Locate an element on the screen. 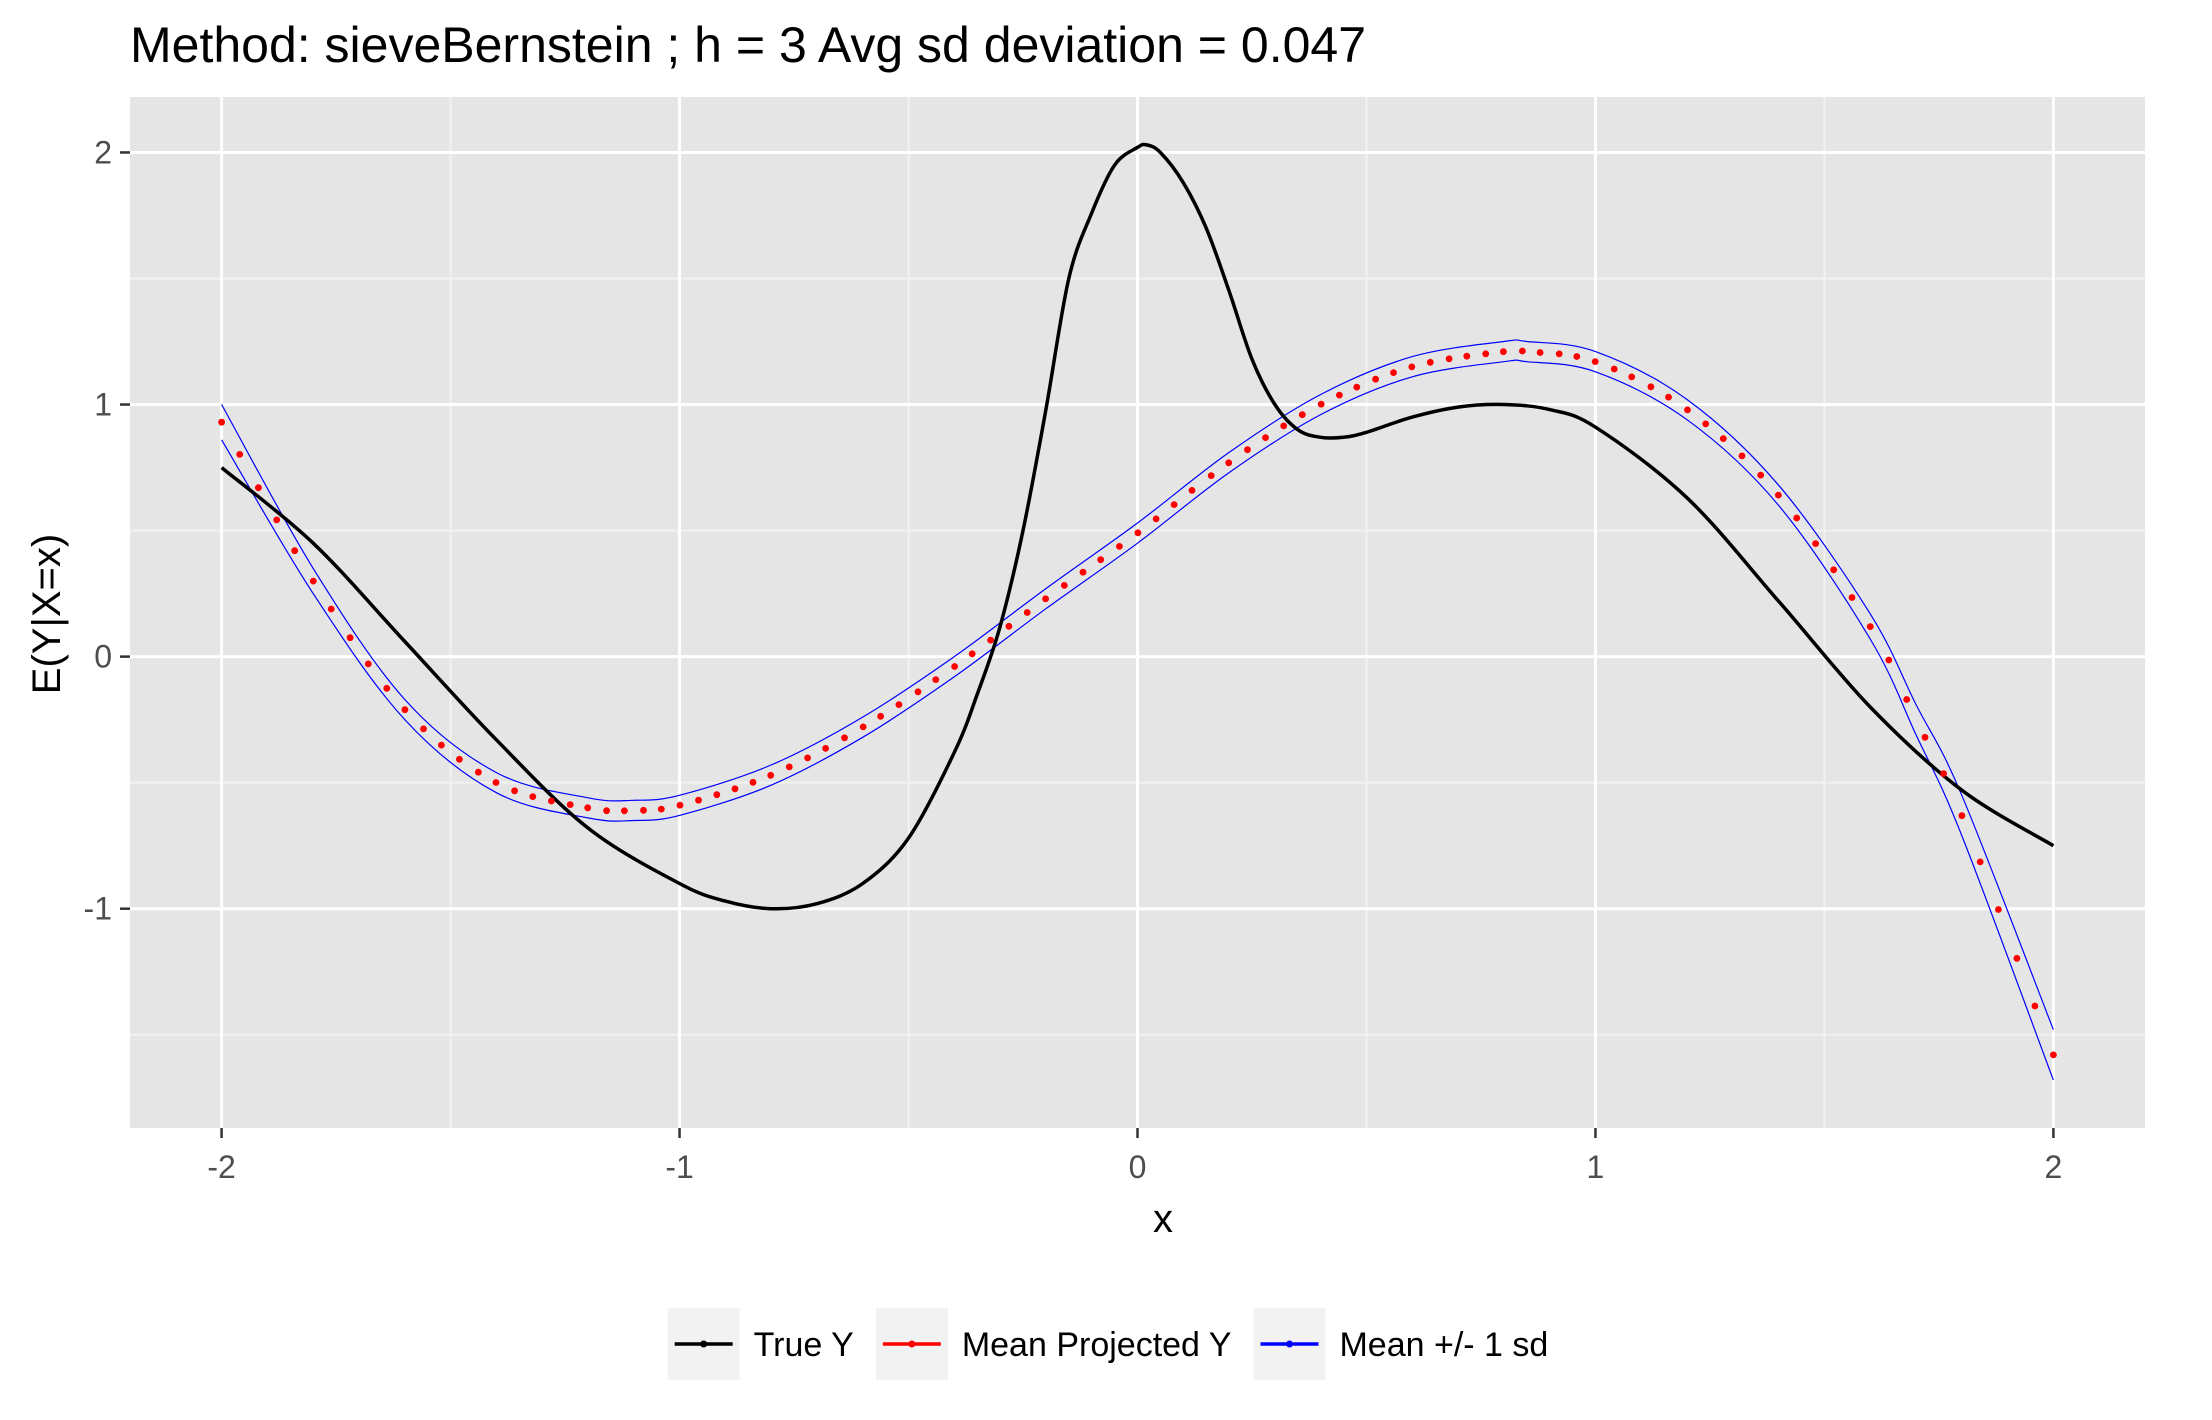 The height and width of the screenshot is (1420, 2212). y-tick-label: -1 is located at coordinates (98, 909).